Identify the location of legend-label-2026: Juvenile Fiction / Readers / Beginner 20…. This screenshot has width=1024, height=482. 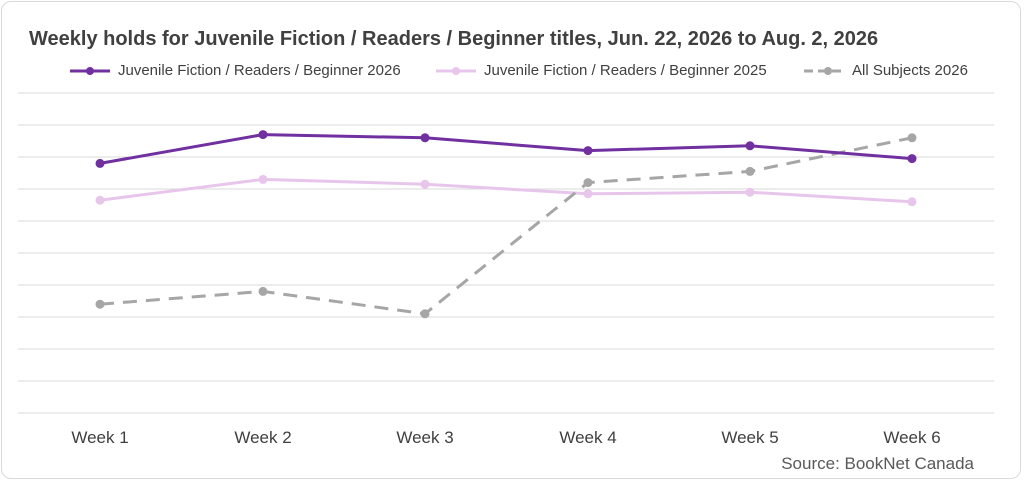
(259, 70).